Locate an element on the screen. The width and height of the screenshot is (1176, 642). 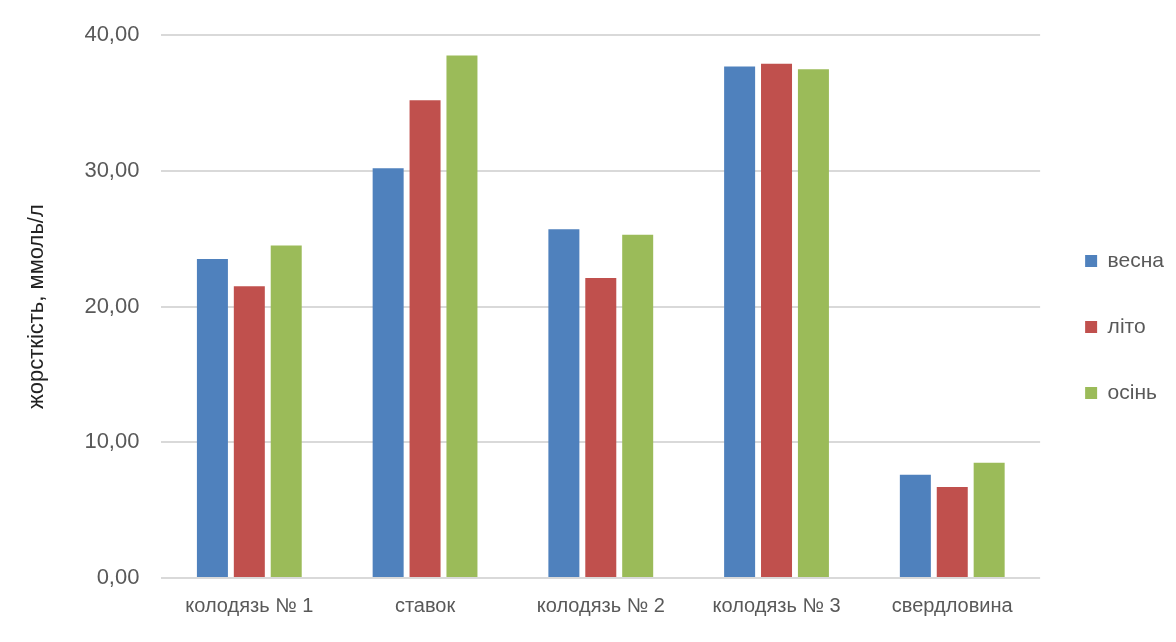
legend-label: весна is located at coordinates (1136, 259).